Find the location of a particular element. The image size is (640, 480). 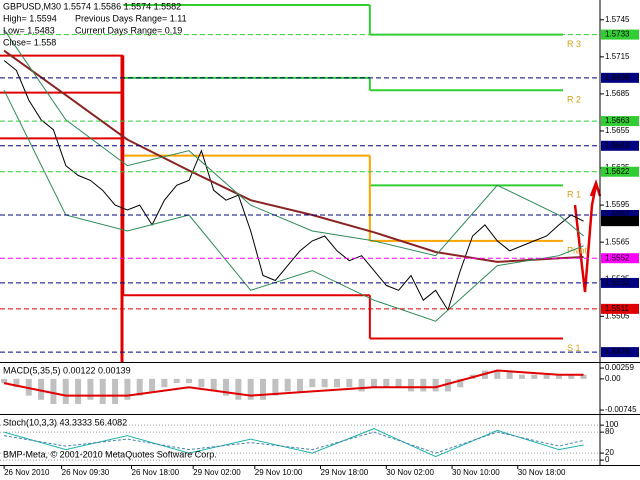

x-tick-label: 26 Nov 09:30 is located at coordinates (86, 472).